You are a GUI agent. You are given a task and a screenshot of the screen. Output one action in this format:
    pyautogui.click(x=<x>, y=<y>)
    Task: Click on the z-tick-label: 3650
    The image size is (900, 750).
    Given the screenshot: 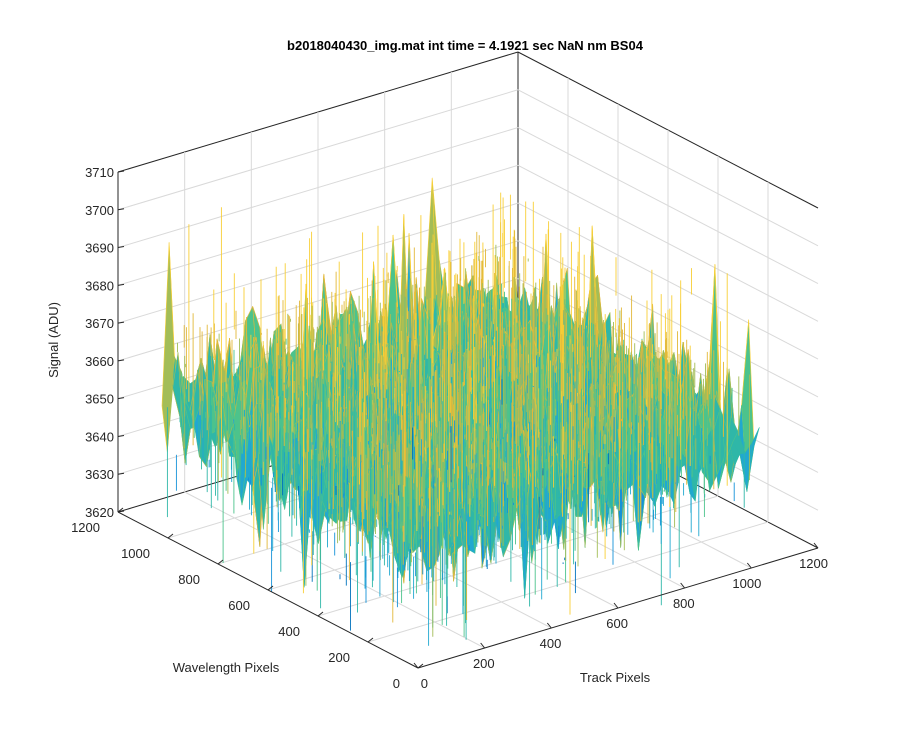 What is the action you would take?
    pyautogui.click(x=99, y=399)
    